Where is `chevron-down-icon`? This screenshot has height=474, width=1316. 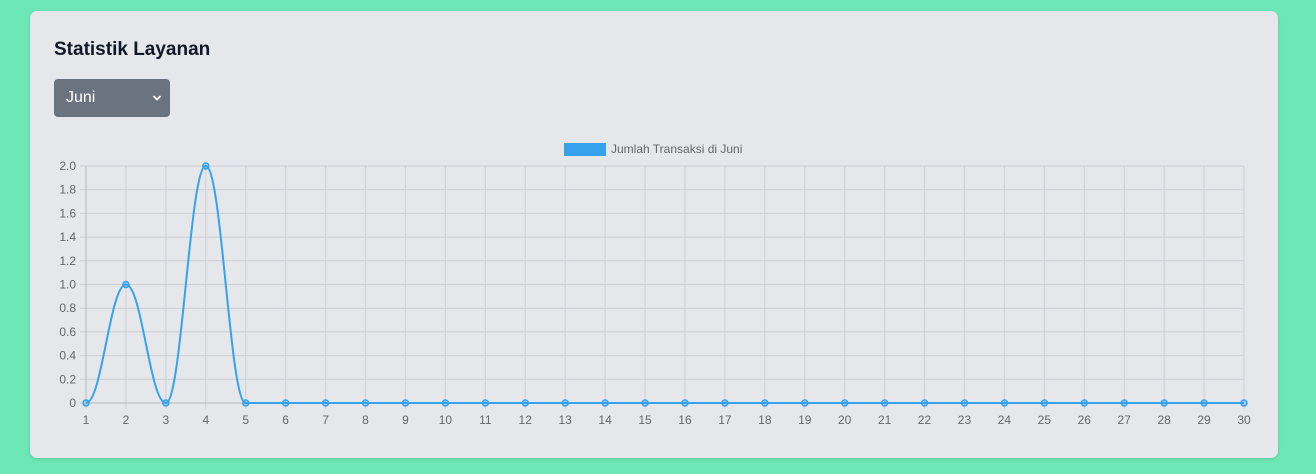
chevron-down-icon is located at coordinates (157, 105).